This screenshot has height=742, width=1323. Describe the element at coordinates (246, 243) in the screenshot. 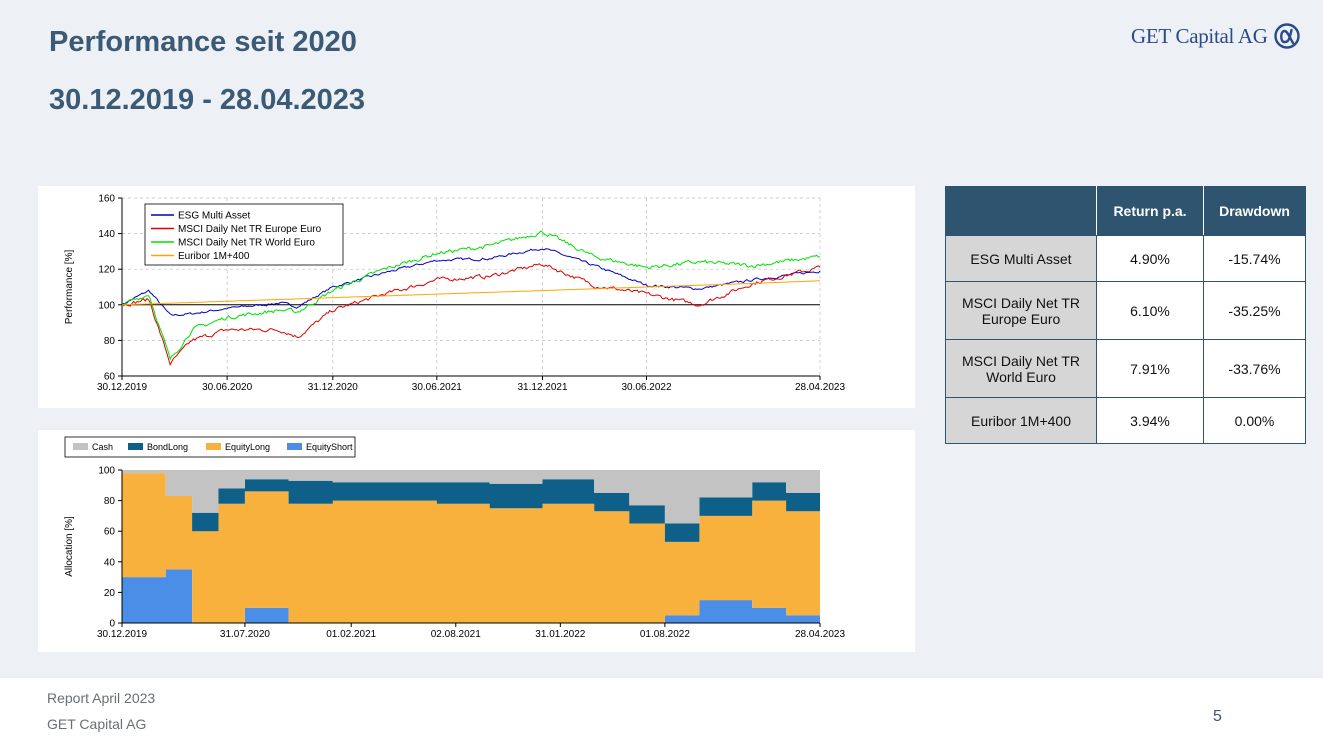

I see `legend-label: MSCI Daily Net TR World Euro` at that location.